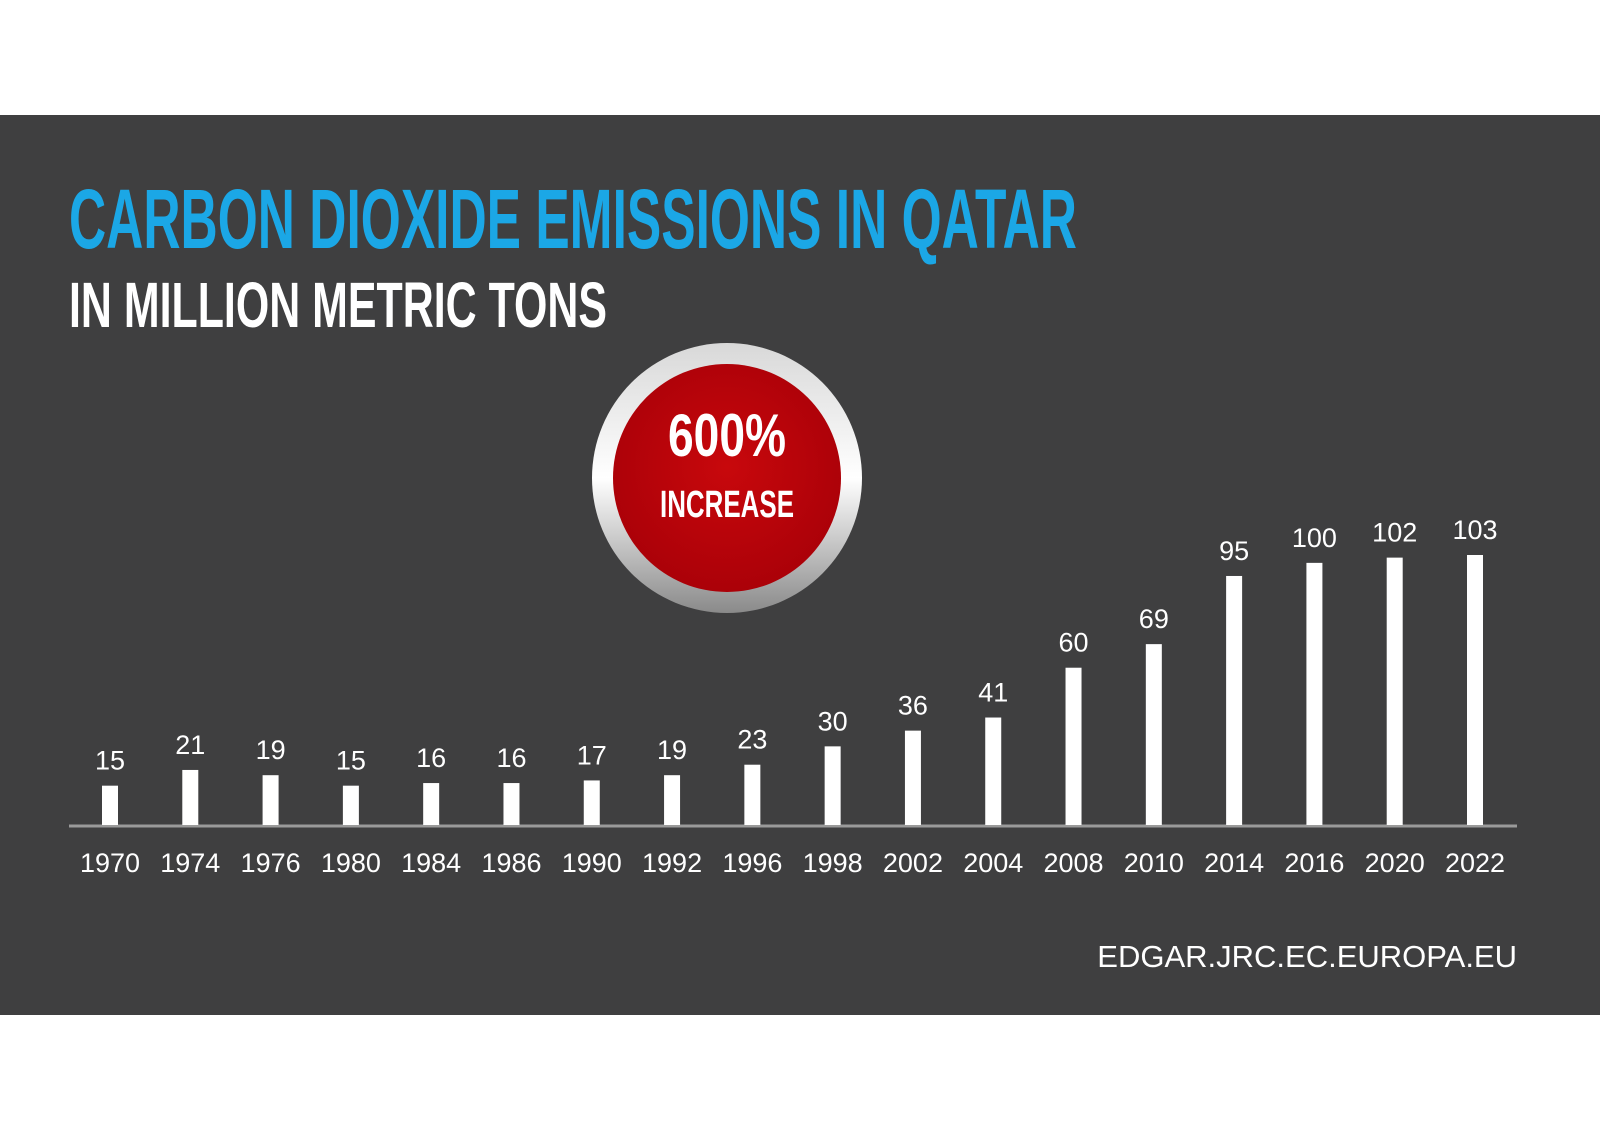 Image resolution: width=1600 pixels, height=1132 pixels. What do you see at coordinates (511, 863) in the screenshot?
I see `x-tick-label: 1986` at bounding box center [511, 863].